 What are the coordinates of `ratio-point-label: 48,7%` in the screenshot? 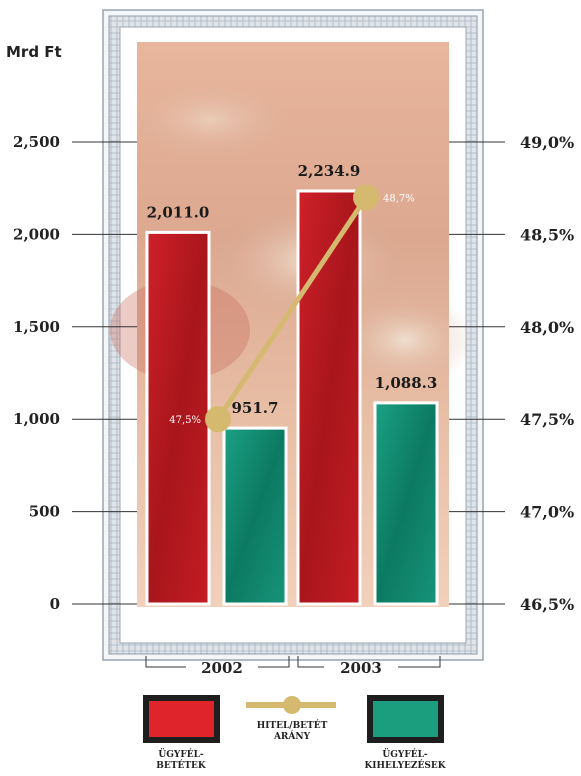 It's located at (399, 198).